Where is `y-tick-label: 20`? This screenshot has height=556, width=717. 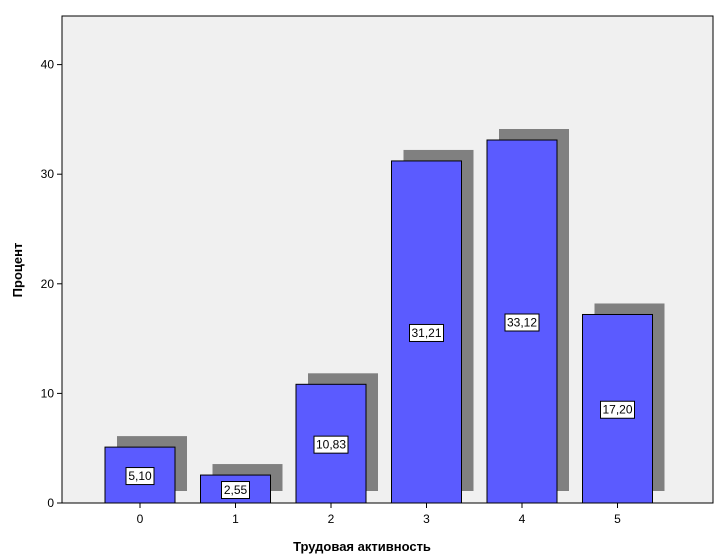
y-tick-label: 20 is located at coordinates (48, 284).